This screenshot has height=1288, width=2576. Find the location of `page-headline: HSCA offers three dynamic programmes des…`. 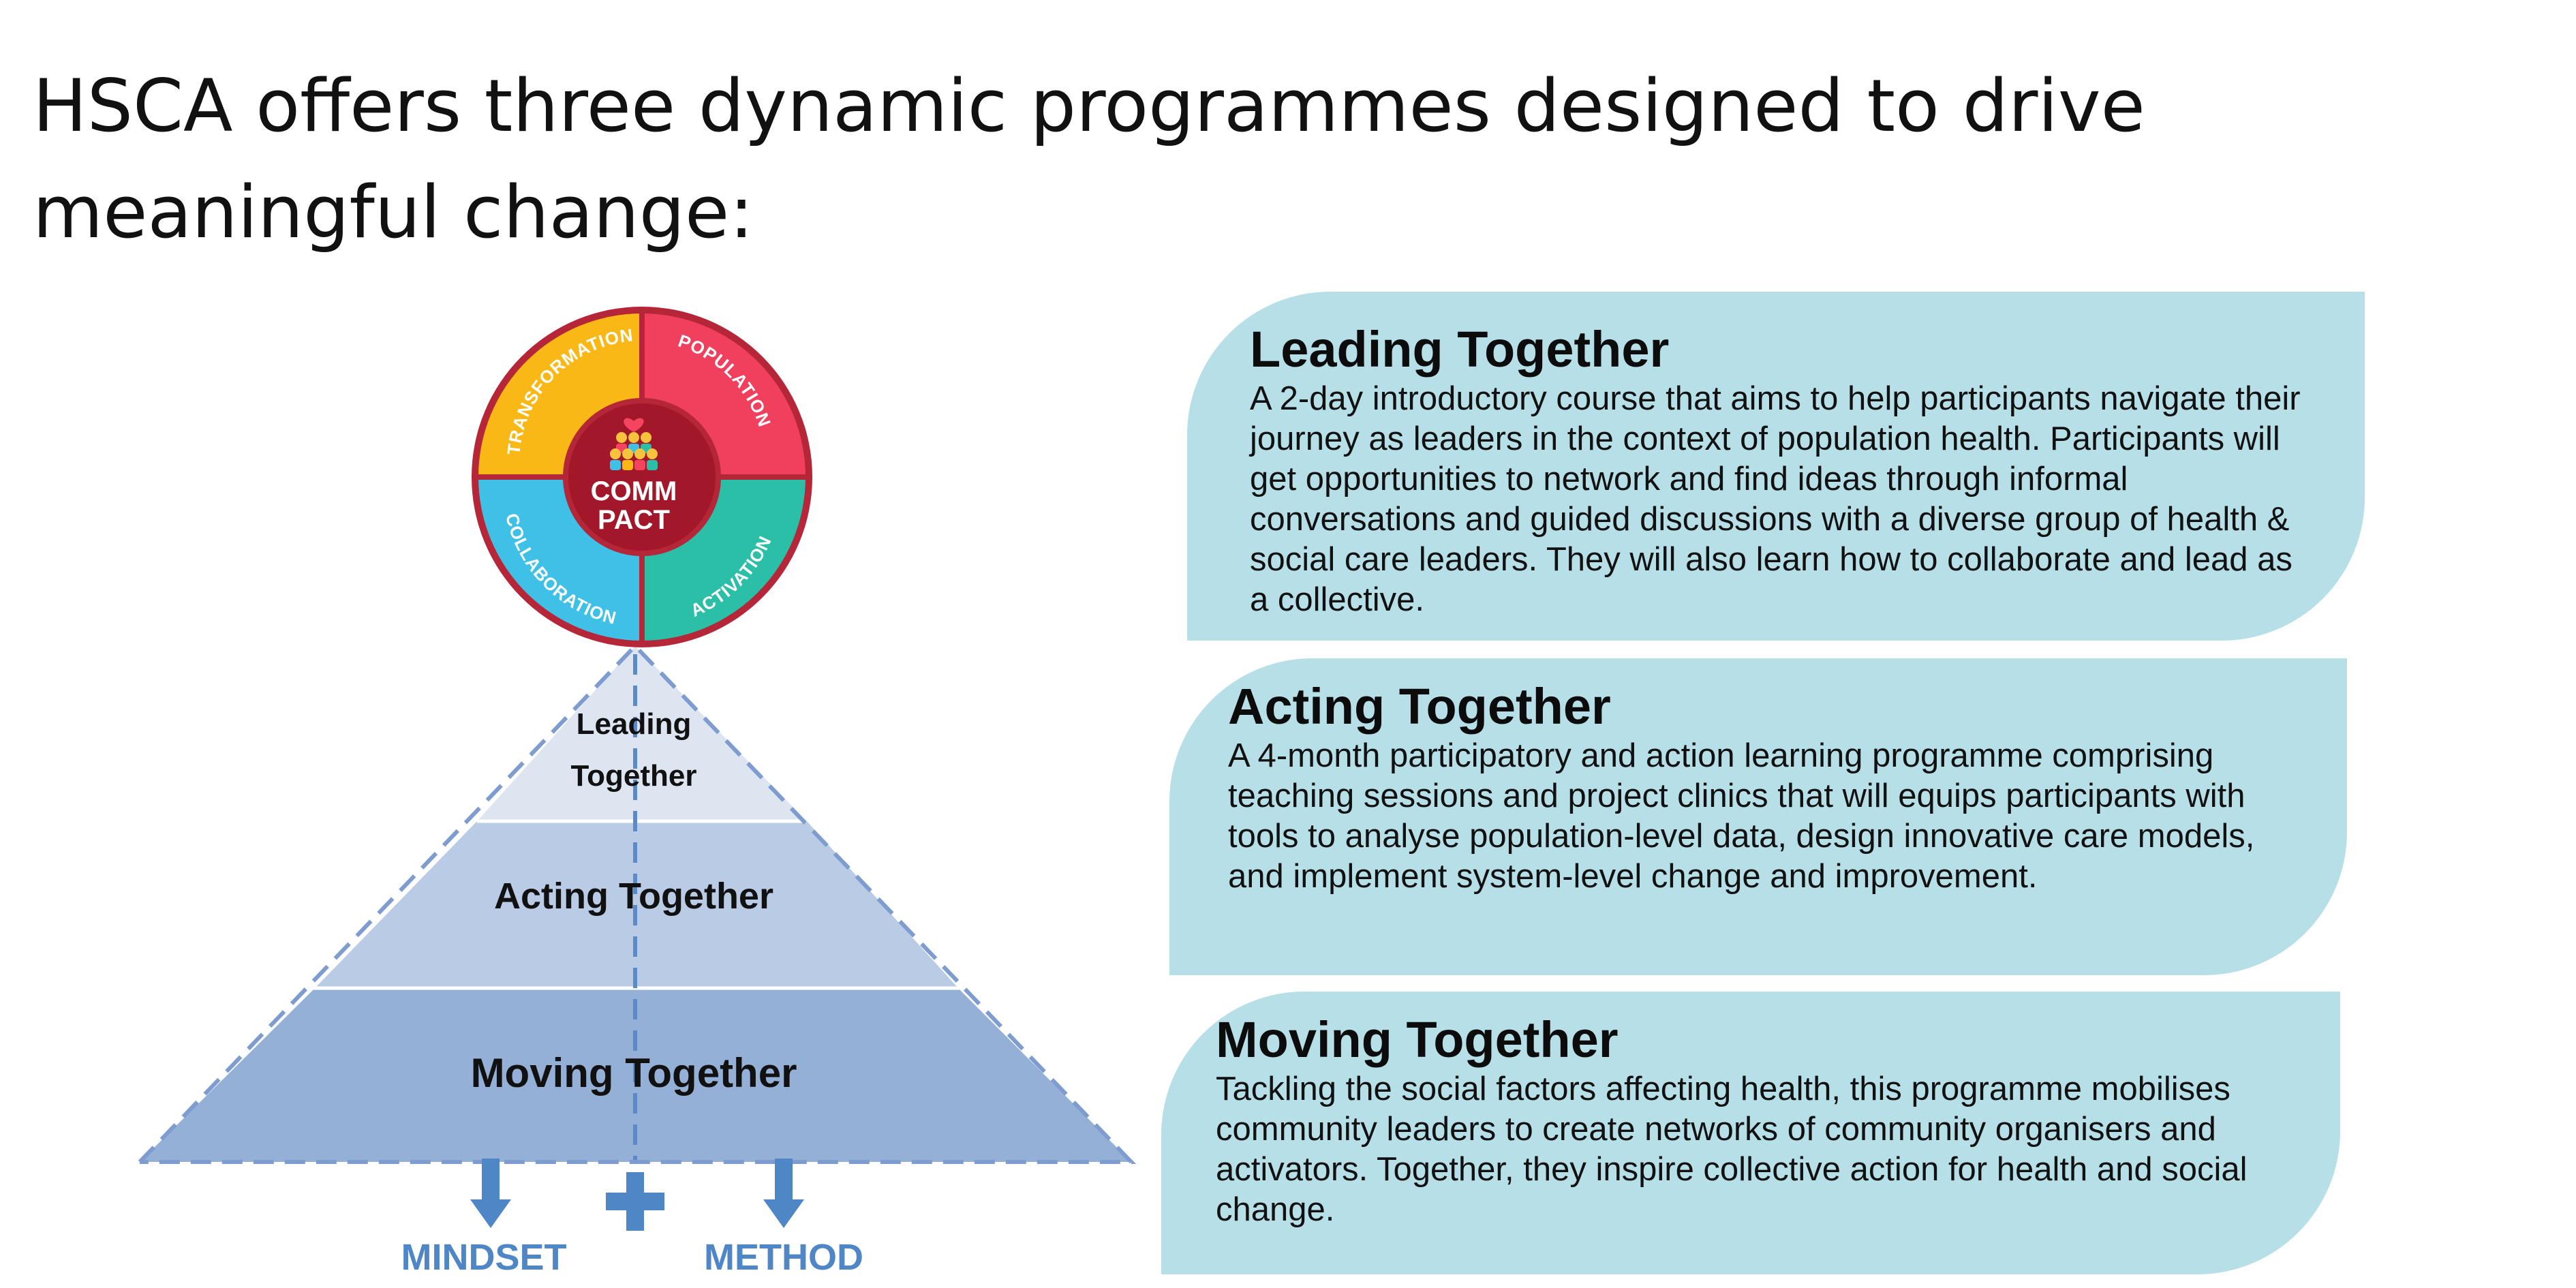

page-headline: HSCA offers three dynamic programmes des… is located at coordinates (1089, 159).